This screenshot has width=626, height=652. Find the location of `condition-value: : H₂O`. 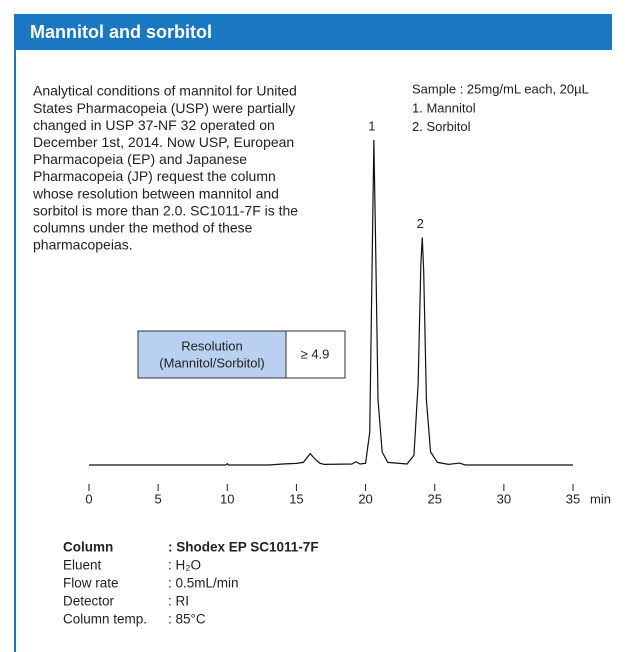

condition-value: : H₂O is located at coordinates (184, 565).